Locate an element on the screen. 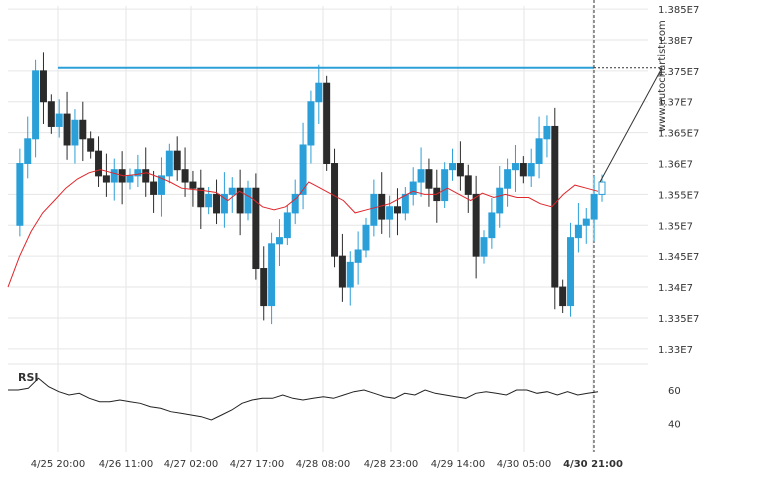  x-tick-label: 4/27 02:00 is located at coordinates (191, 464).